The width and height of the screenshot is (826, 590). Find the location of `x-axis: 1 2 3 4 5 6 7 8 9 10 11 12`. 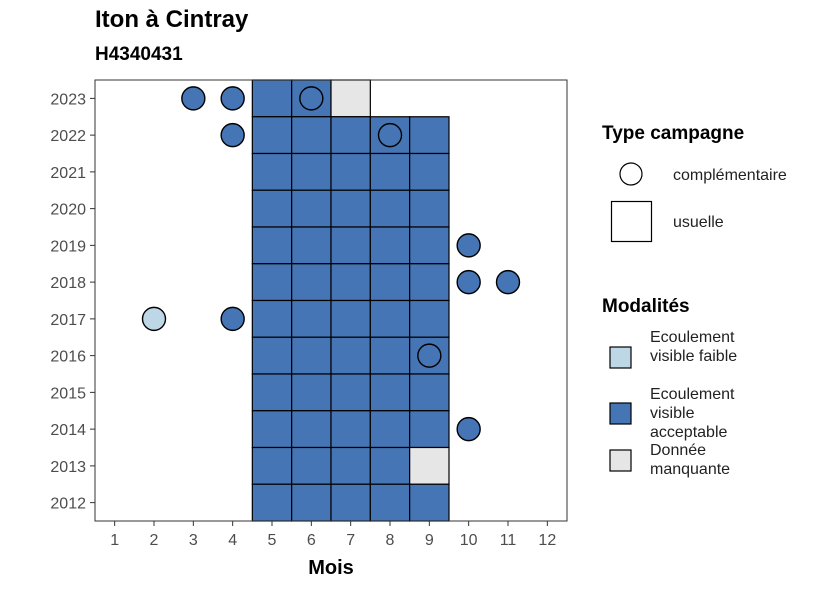

x-axis: 1 2 3 4 5 6 7 8 9 10 11 12 is located at coordinates (333, 535).